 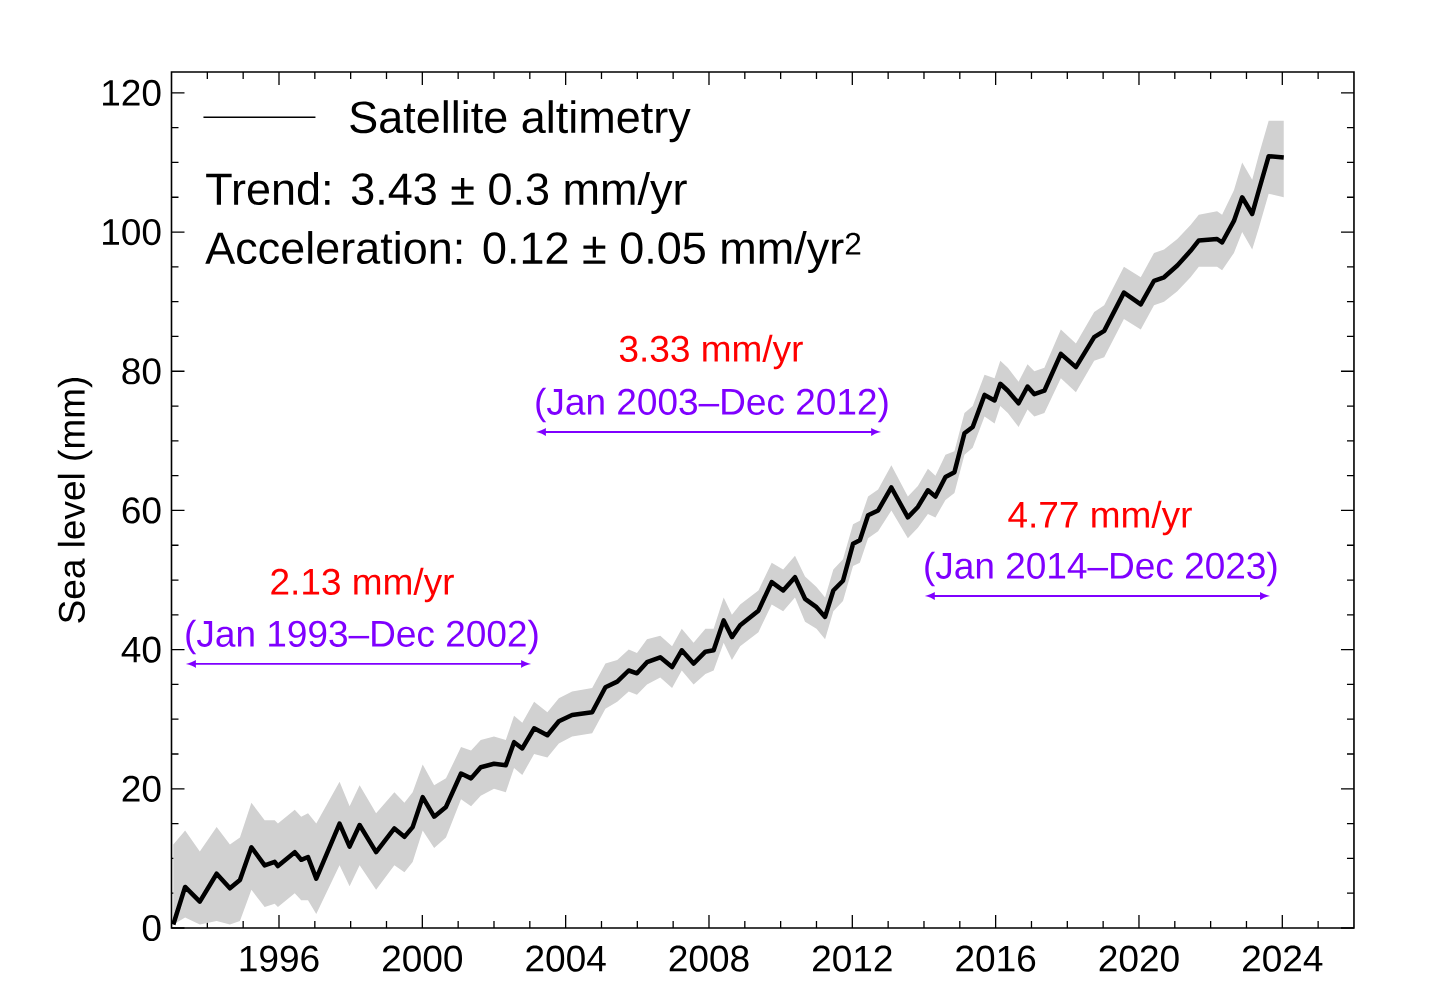 I want to click on annotation: (Jan 1993–Dec 2002), so click(x=362, y=637).